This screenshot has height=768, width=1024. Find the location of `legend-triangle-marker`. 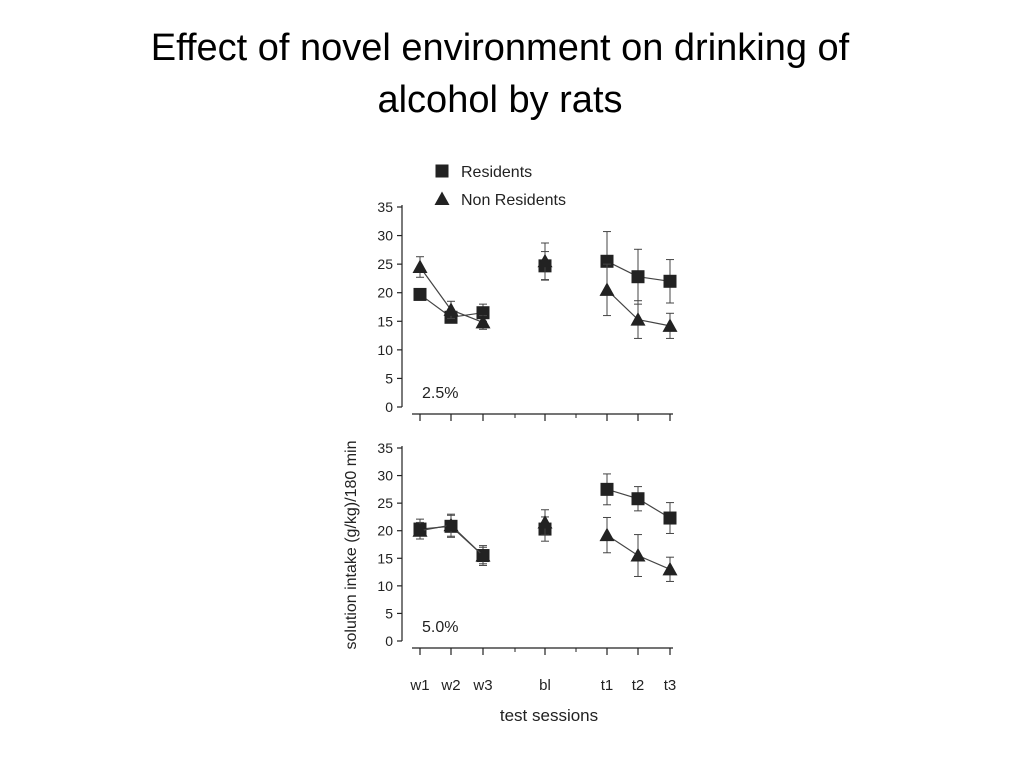

legend-triangle-marker is located at coordinates (442, 198).